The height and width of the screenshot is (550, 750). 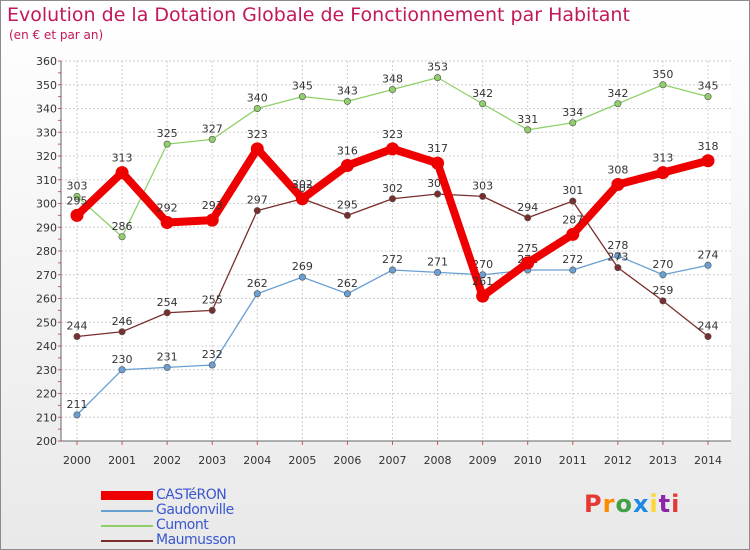 What do you see at coordinates (572, 219) in the screenshot?
I see `data-label-castron: 287` at bounding box center [572, 219].